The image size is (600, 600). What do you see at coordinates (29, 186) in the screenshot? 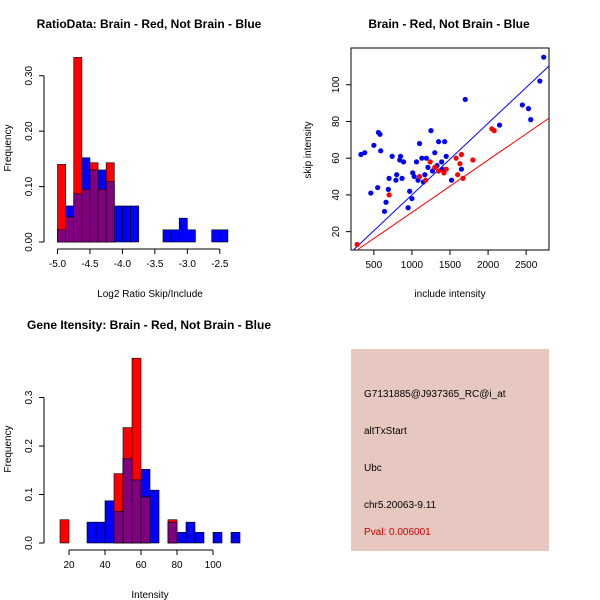
I see `y-tick-label: 0.10` at bounding box center [29, 186].